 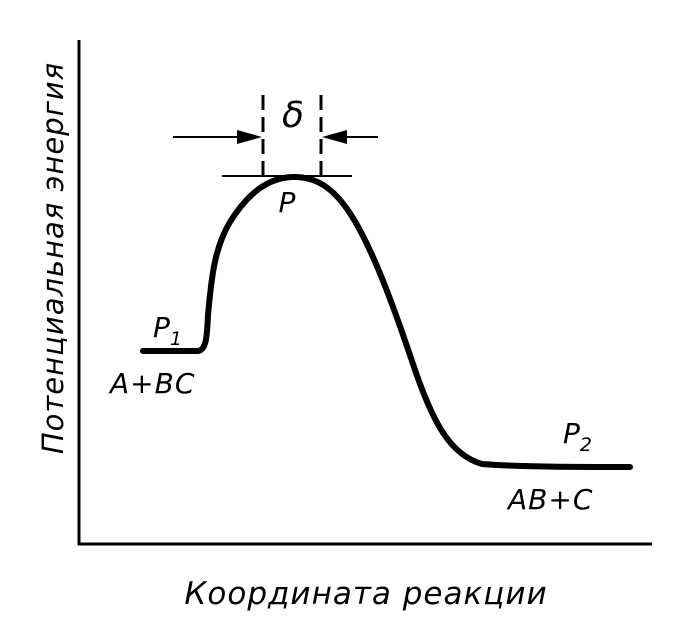 I want to click on end-state-point: P, so click(x=571, y=433).